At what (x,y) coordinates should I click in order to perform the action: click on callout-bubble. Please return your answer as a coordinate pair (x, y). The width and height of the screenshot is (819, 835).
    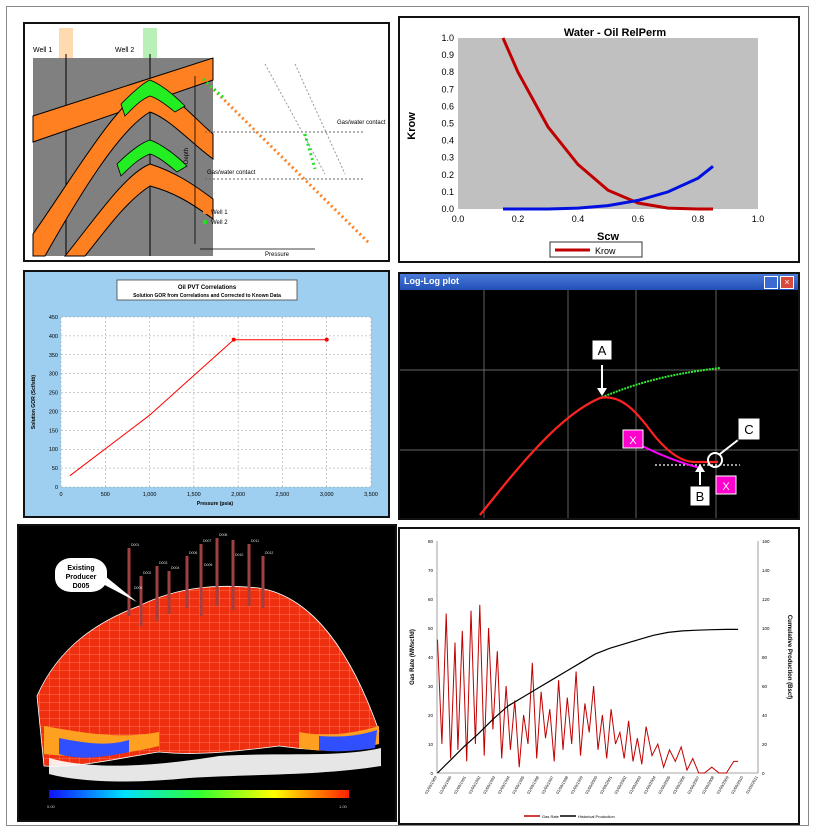
    Looking at the image, I should click on (81, 575).